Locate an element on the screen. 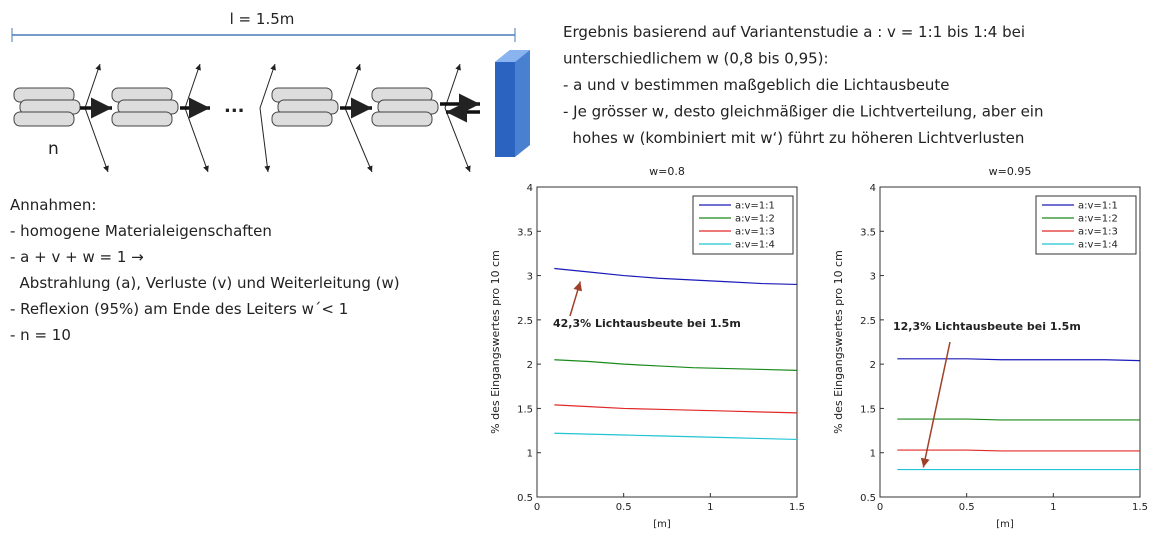 This screenshot has height=533, width=1153. assumption-line: - homogene Materialeigenschaften is located at coordinates (141, 231).